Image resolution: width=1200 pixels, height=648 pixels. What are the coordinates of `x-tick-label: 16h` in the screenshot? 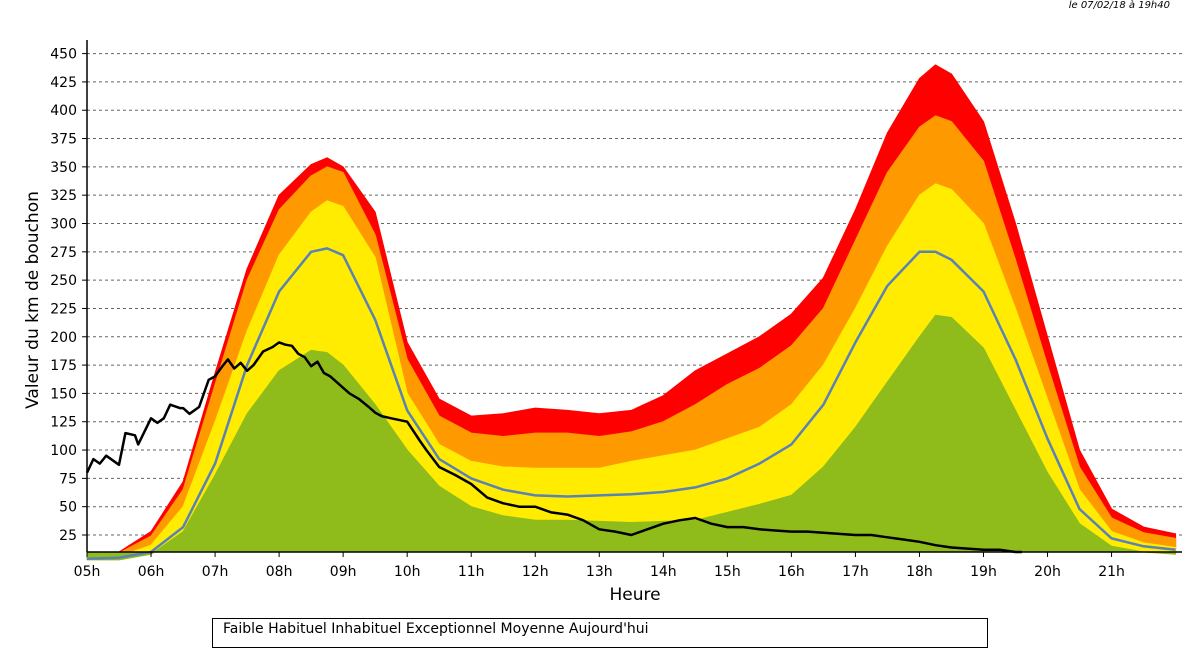 It's located at (791, 572).